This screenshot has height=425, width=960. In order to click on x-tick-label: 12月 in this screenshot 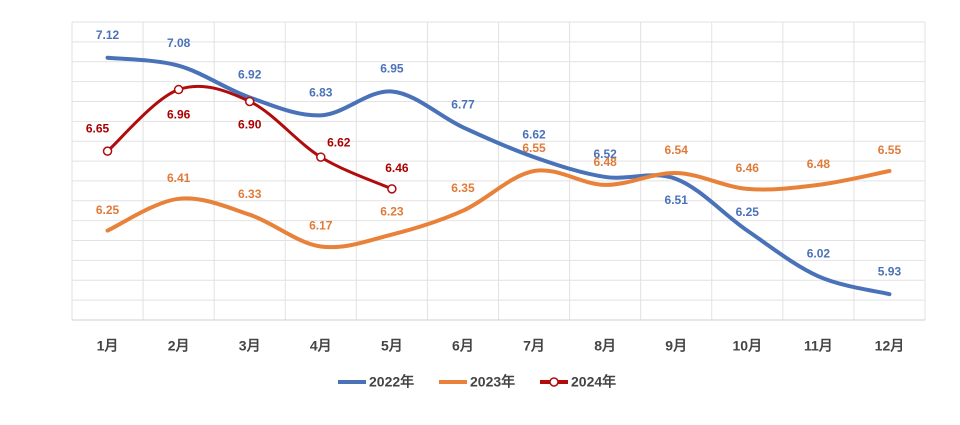, I will do `click(890, 346)`.